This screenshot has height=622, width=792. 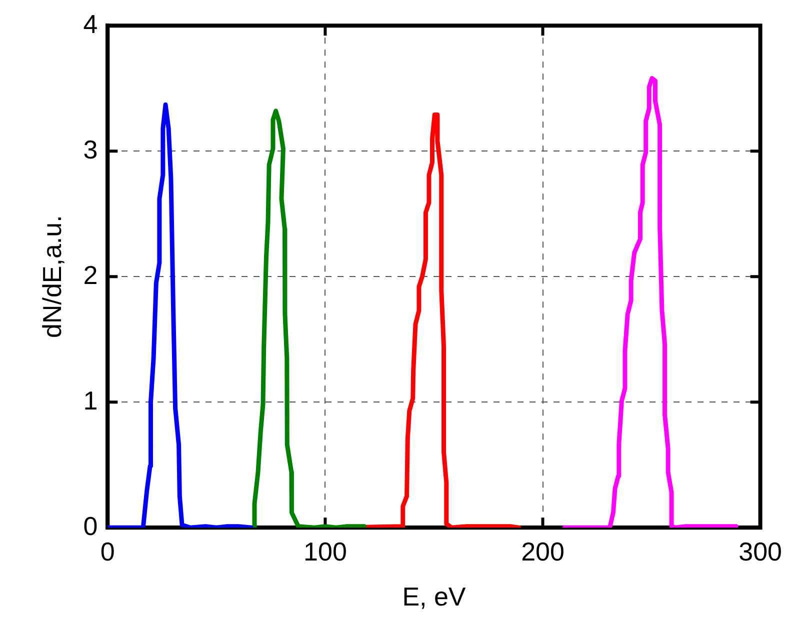 What do you see at coordinates (51, 276) in the screenshot?
I see `y-axis-title: dN/dE,a.u.` at bounding box center [51, 276].